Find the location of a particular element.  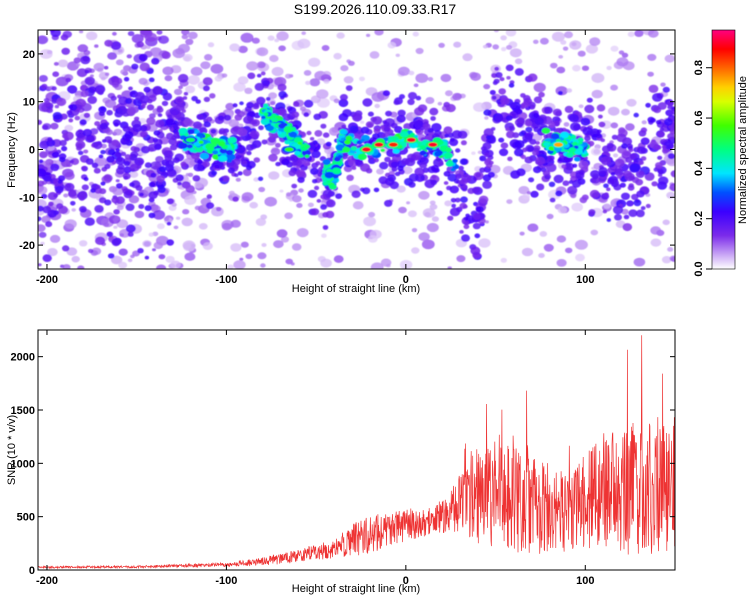

spectrogram-ytick-label: 0 is located at coordinates (32, 151).